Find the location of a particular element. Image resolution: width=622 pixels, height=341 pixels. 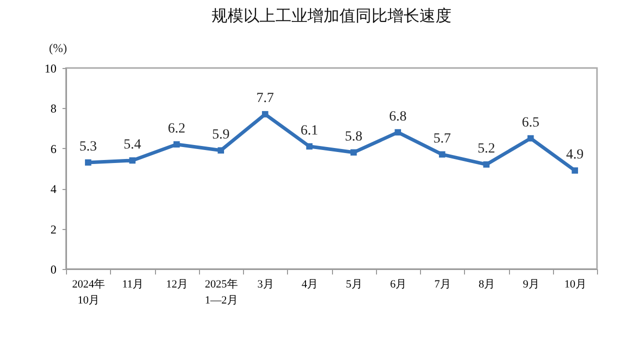

y-tick-label: 8 is located at coordinates (53, 109).